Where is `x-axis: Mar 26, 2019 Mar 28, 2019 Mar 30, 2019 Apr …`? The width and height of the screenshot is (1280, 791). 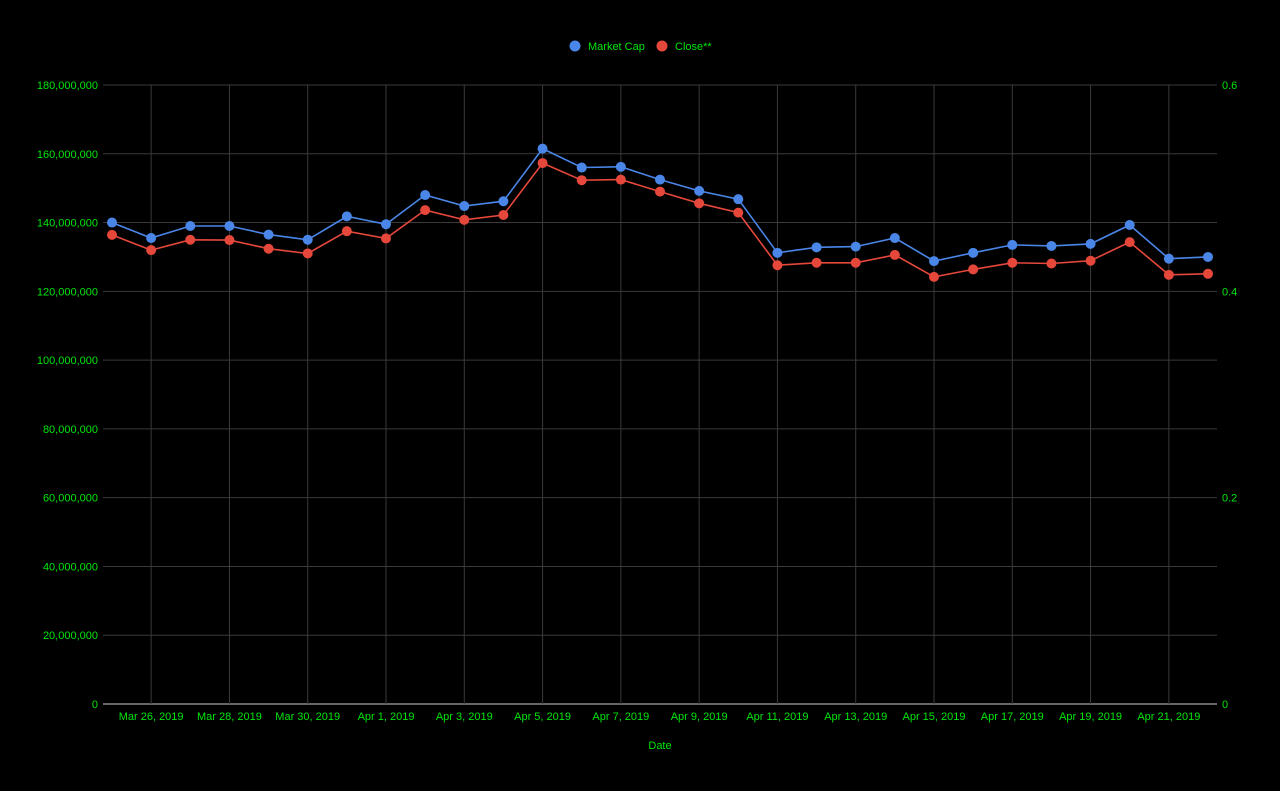
x-axis: Mar 26, 2019 Mar 28, 2019 Mar 30, 2019 Apr … is located at coordinates (660, 717).